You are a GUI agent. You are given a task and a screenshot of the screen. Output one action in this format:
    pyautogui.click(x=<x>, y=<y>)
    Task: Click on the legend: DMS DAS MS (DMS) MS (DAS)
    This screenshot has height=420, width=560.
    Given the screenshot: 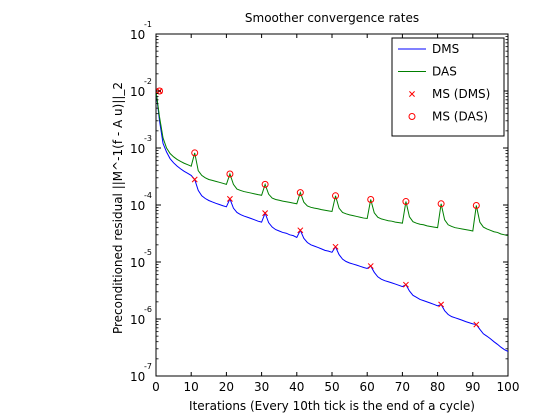 What is the action you would take?
    pyautogui.click(x=448, y=87)
    